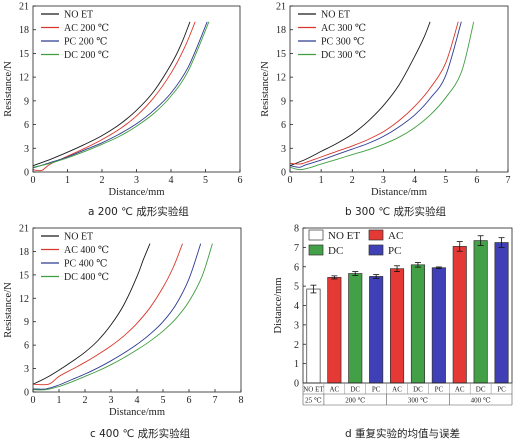 This screenshot has width=521, height=441. What do you see at coordinates (395, 236) in the screenshot?
I see `legend-label: AC` at bounding box center [395, 236].